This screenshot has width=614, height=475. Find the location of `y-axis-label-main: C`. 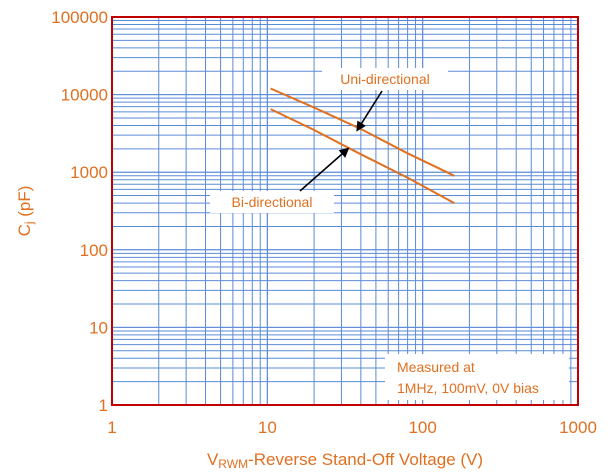

y-axis-label-main: C is located at coordinates (24, 230).